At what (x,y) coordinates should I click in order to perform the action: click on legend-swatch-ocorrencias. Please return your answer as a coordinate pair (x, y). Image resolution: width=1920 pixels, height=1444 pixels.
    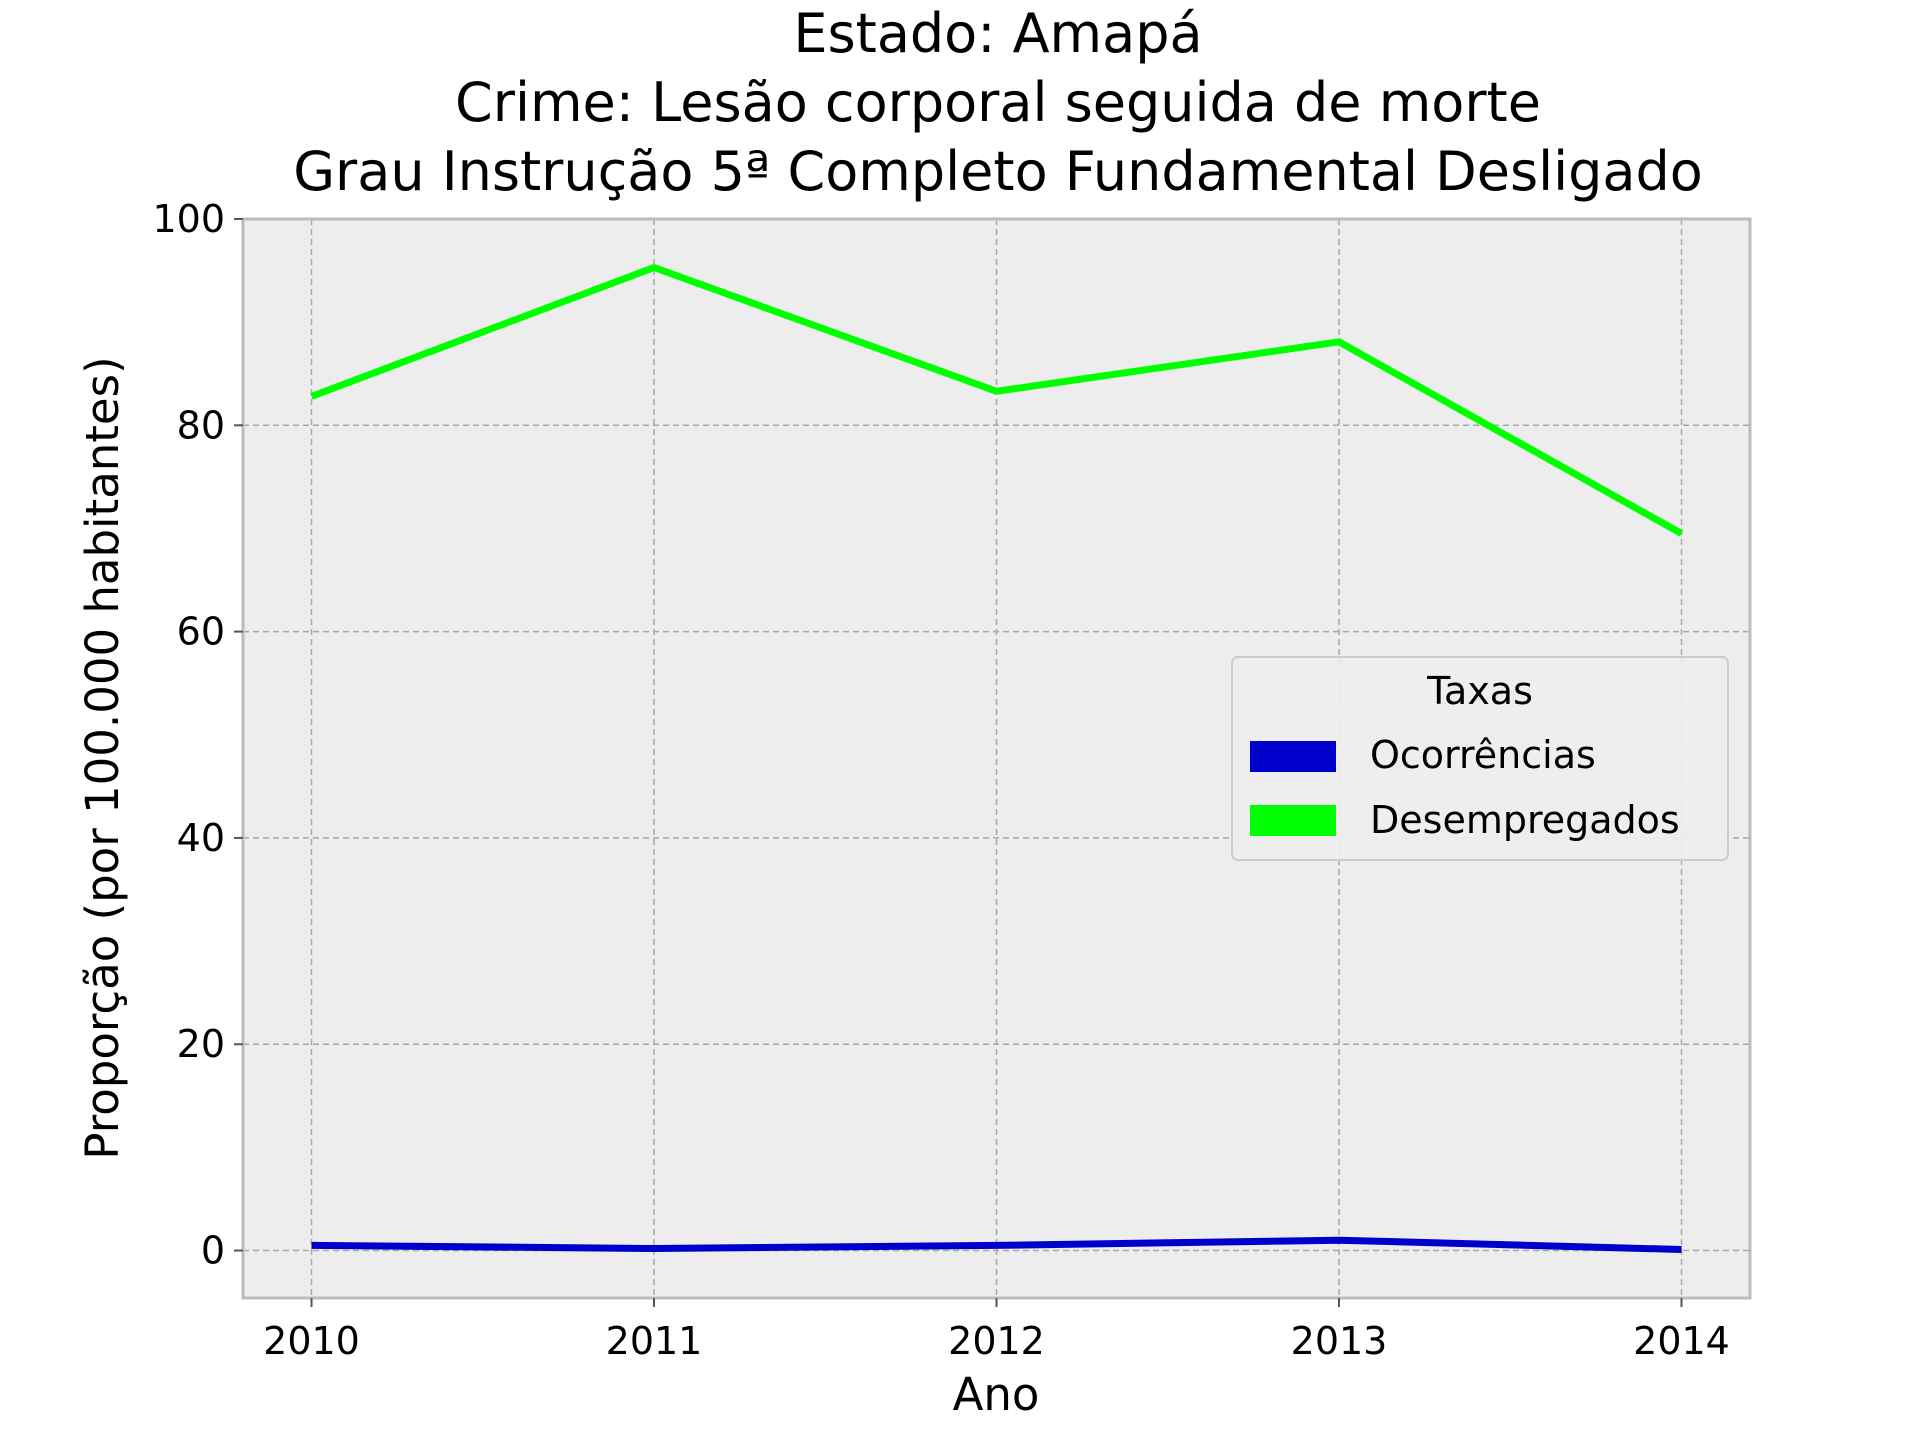
    Looking at the image, I should click on (1293, 756).